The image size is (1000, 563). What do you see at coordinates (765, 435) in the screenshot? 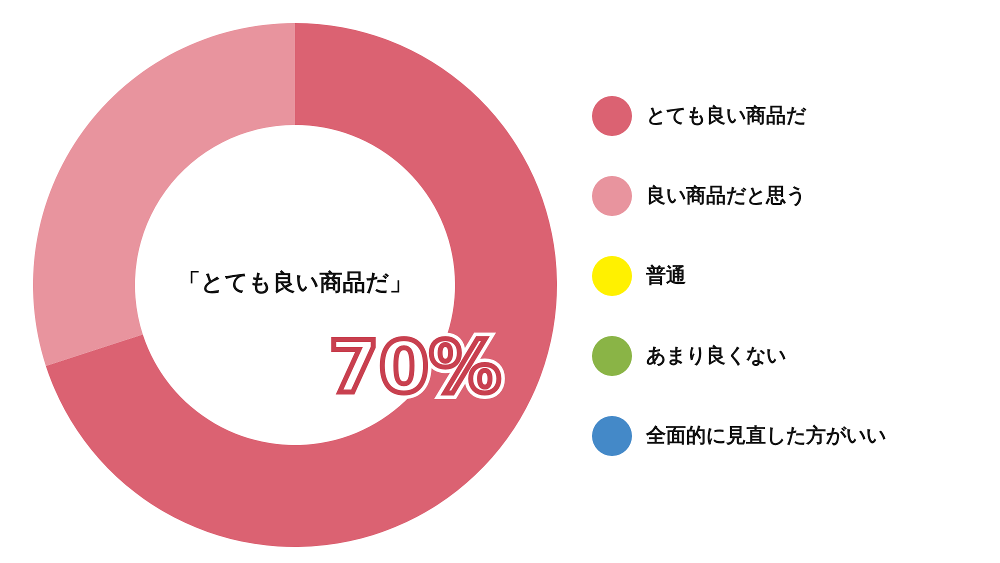
I see `legend-label: 全面的に見直した方がいい` at bounding box center [765, 435].